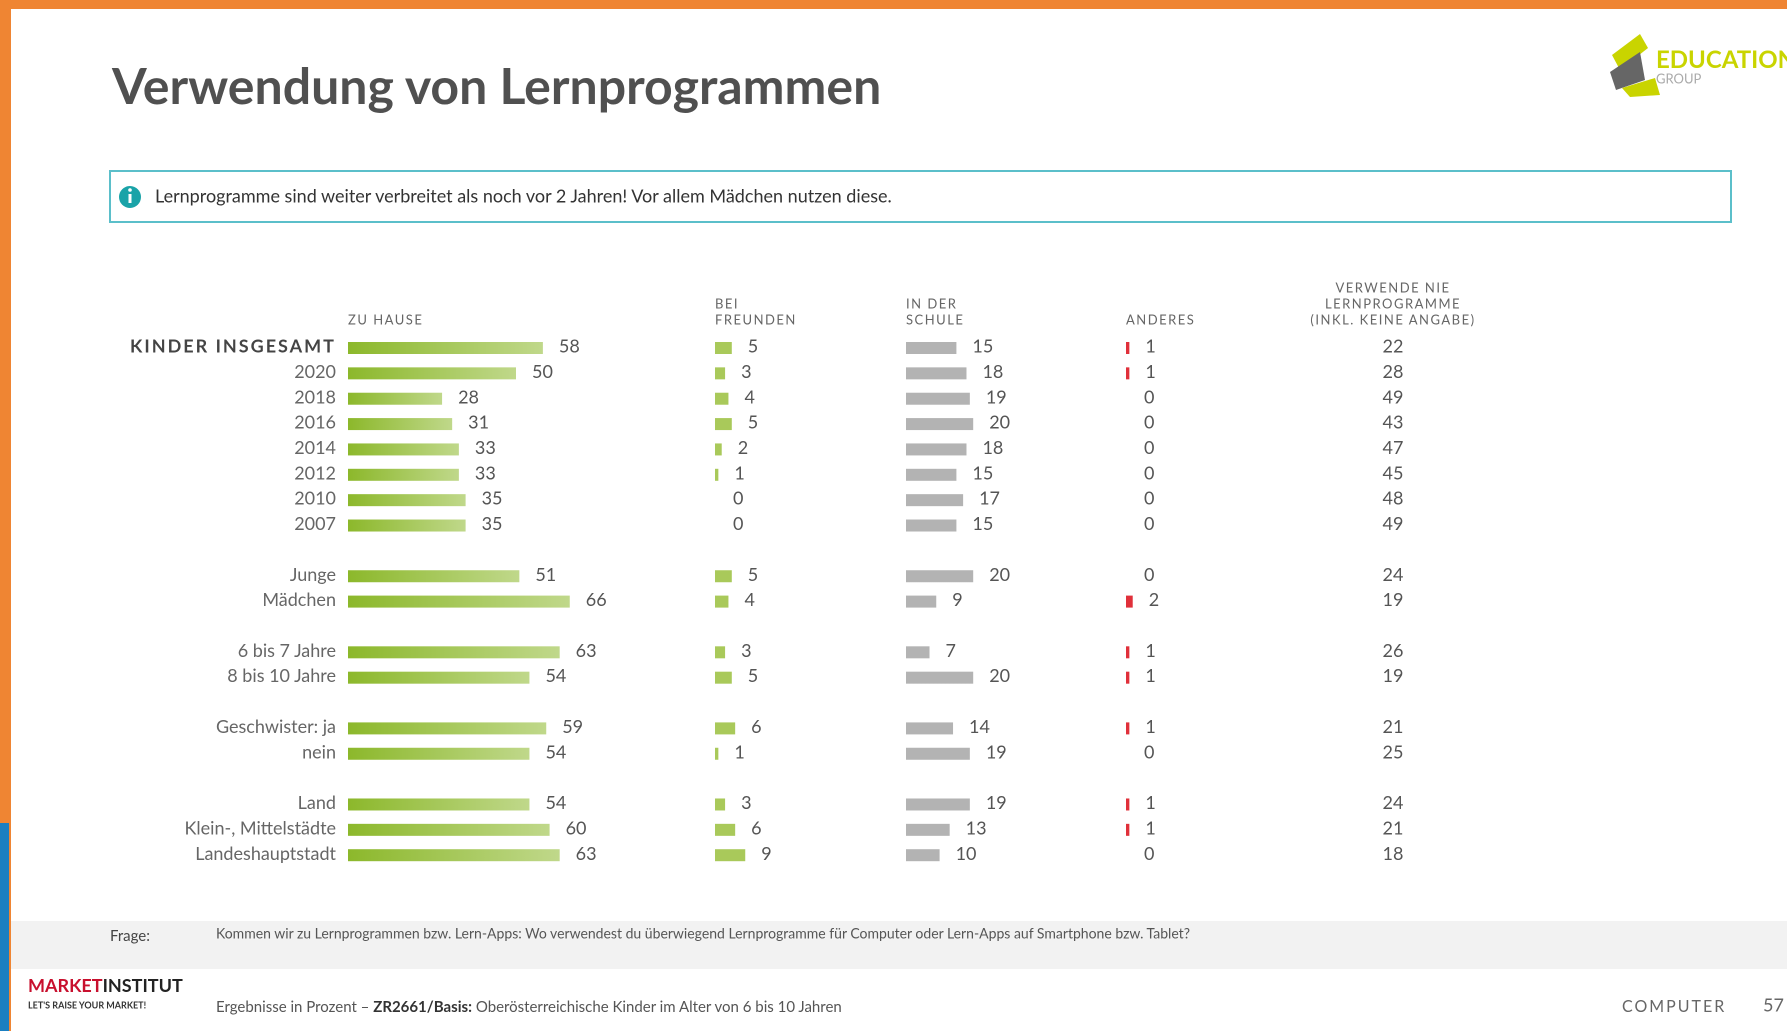 The height and width of the screenshot is (1031, 1787). Describe the element at coordinates (1393, 472) in the screenshot. I see `value-label: 45` at that location.